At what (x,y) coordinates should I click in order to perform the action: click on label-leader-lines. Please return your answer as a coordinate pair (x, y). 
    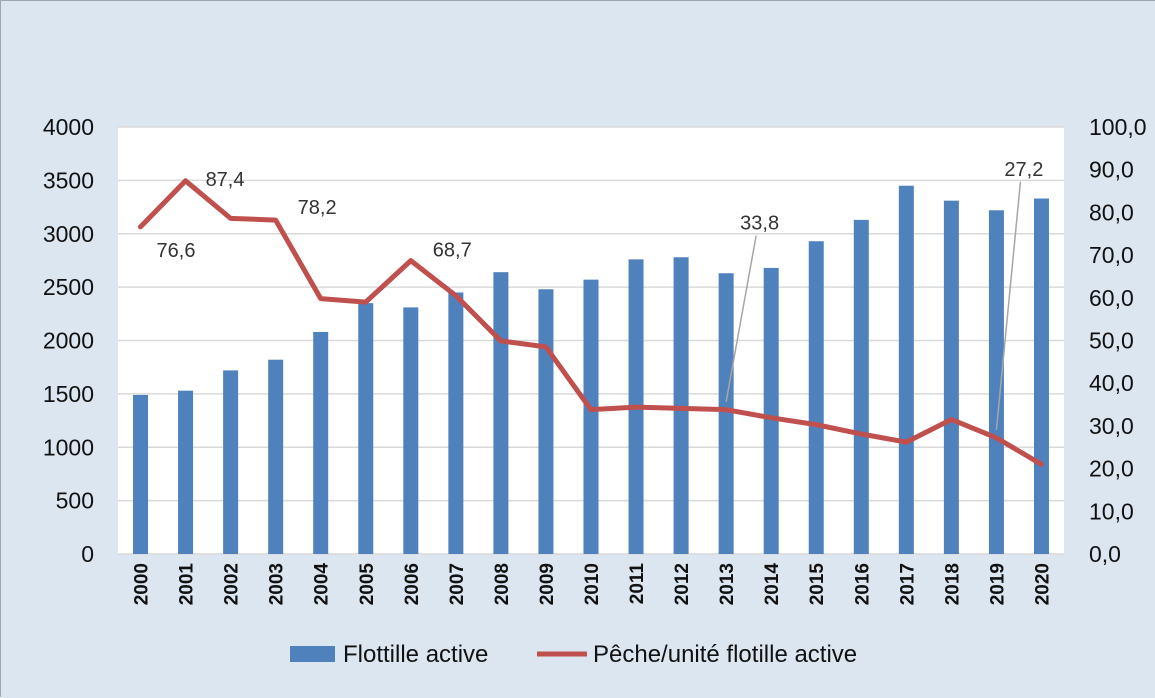
    Looking at the image, I should click on (873, 305).